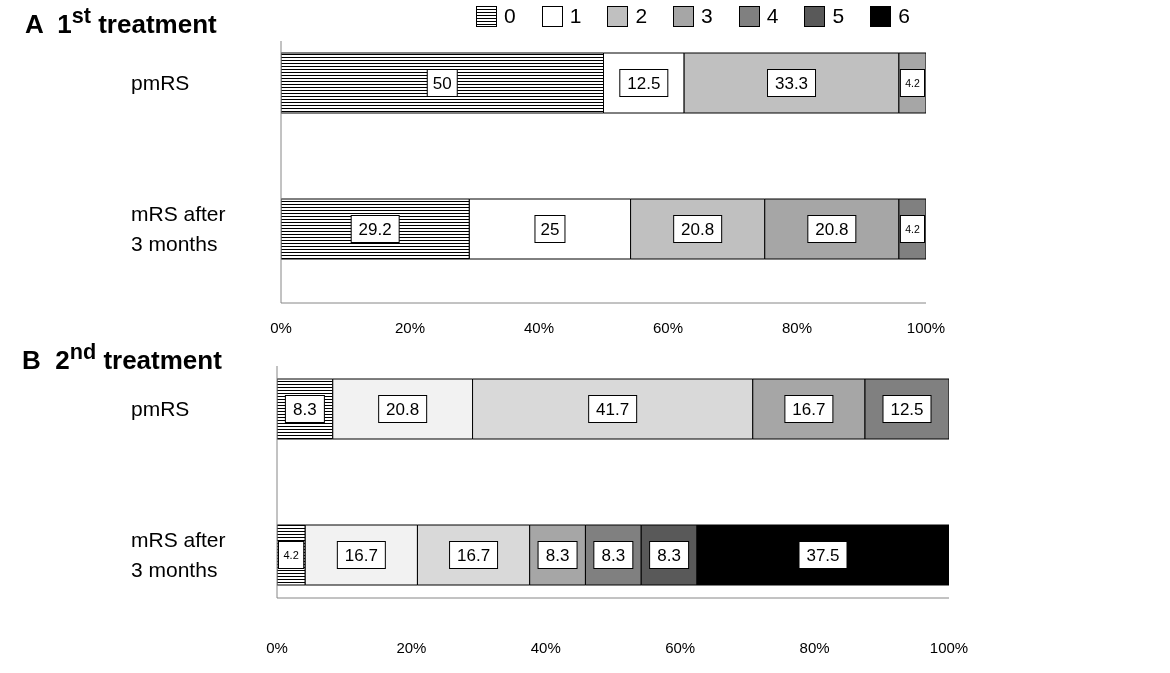  Describe the element at coordinates (122, 357) in the screenshot. I see `chart-title: B 2$^{nd}$ treatment` at that location.